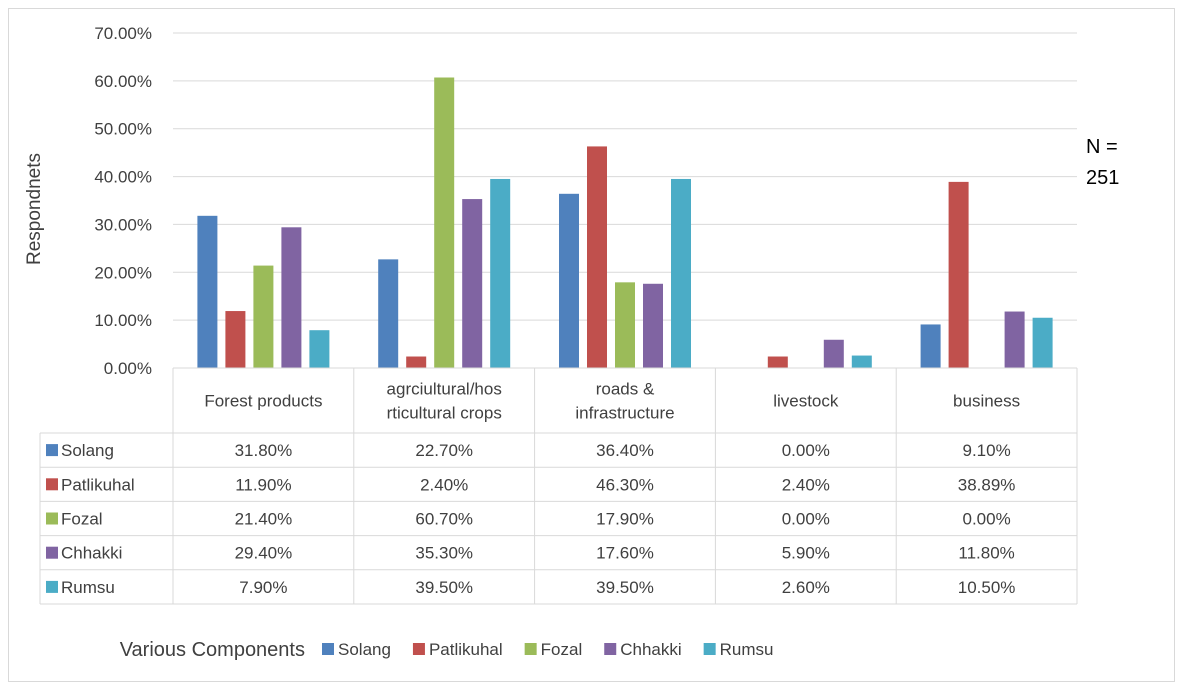  Describe the element at coordinates (123, 129) in the screenshot. I see `y-tick-label: 50.00%` at that location.